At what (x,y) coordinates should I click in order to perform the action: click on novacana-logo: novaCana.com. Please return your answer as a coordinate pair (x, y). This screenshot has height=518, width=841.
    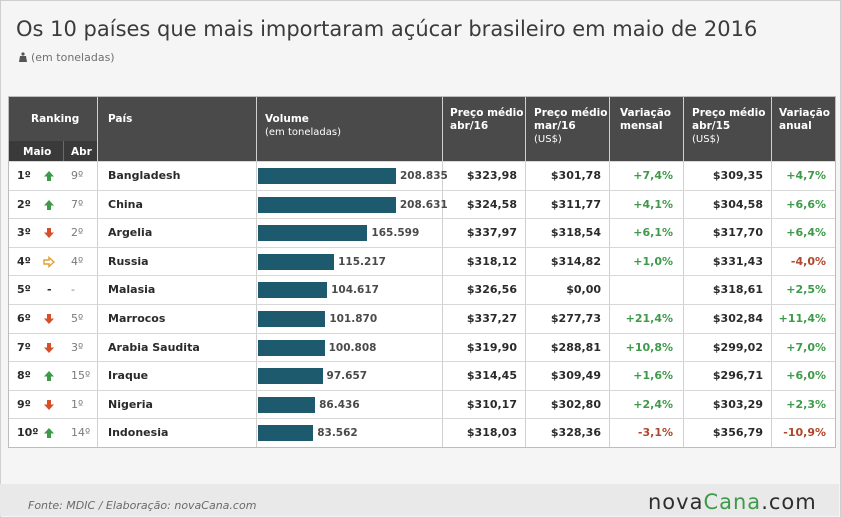
    Looking at the image, I should click on (732, 502).